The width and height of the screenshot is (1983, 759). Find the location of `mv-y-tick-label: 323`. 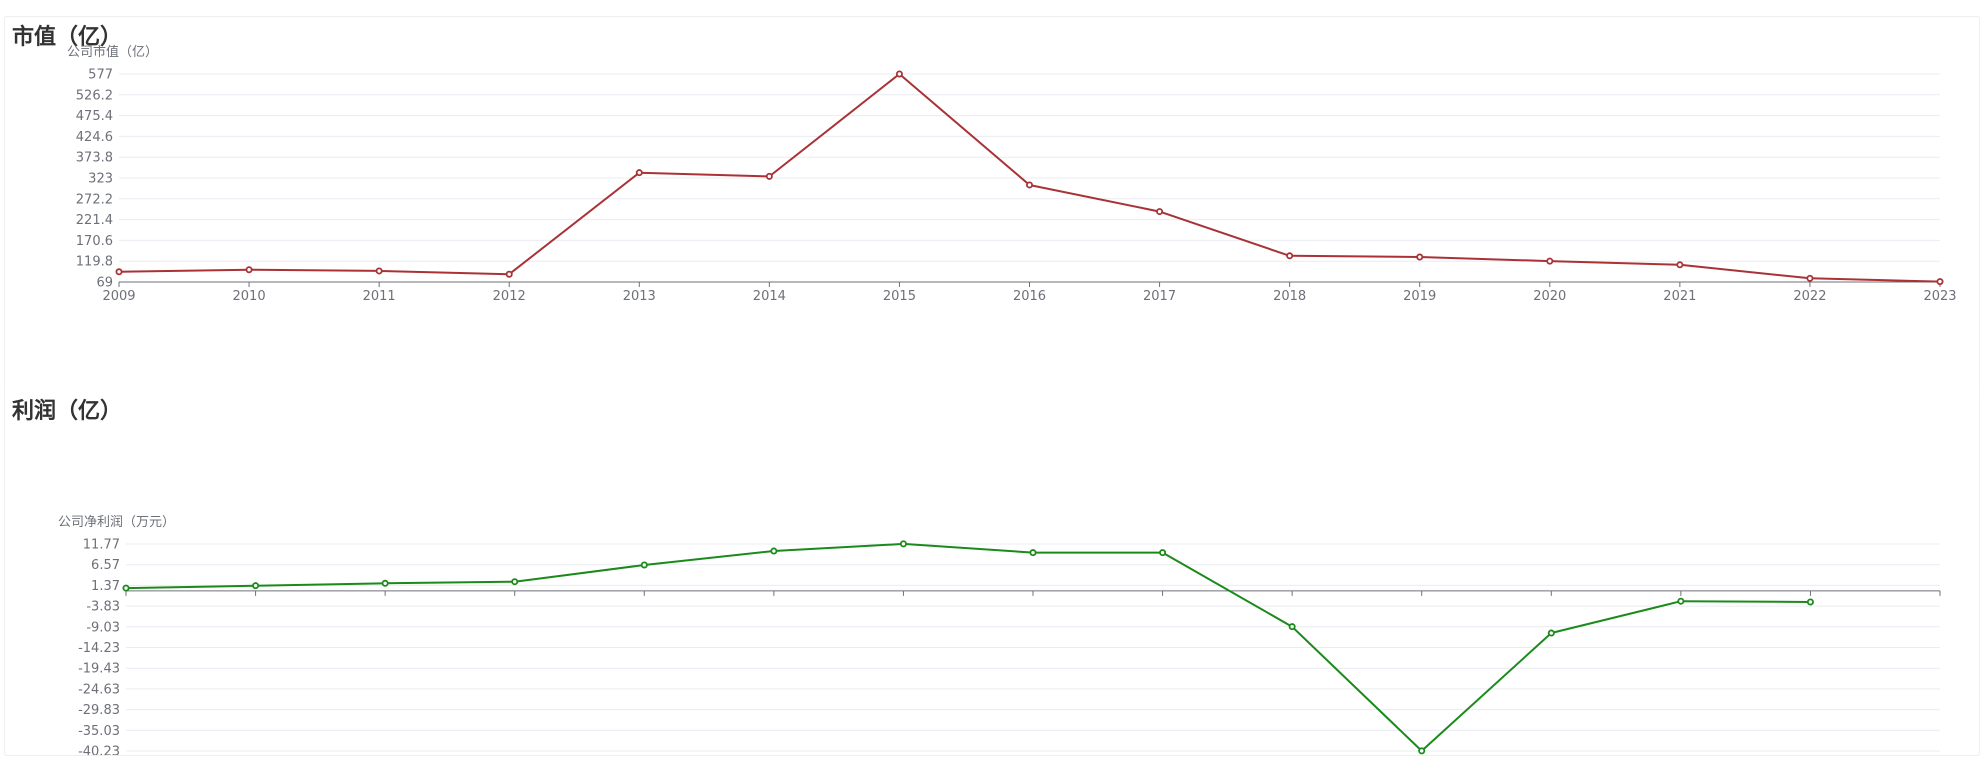

mv-y-tick-label: 323 is located at coordinates (100, 179).